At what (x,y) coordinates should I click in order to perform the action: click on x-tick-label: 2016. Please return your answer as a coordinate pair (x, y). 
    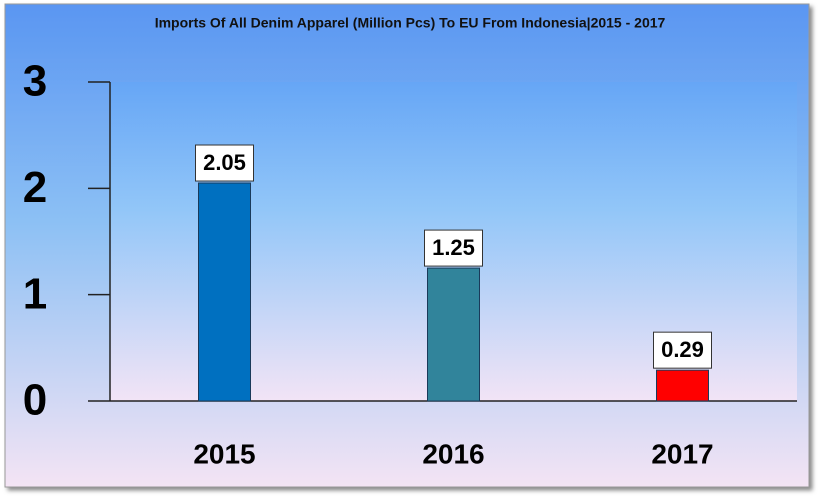
    Looking at the image, I should click on (453, 453).